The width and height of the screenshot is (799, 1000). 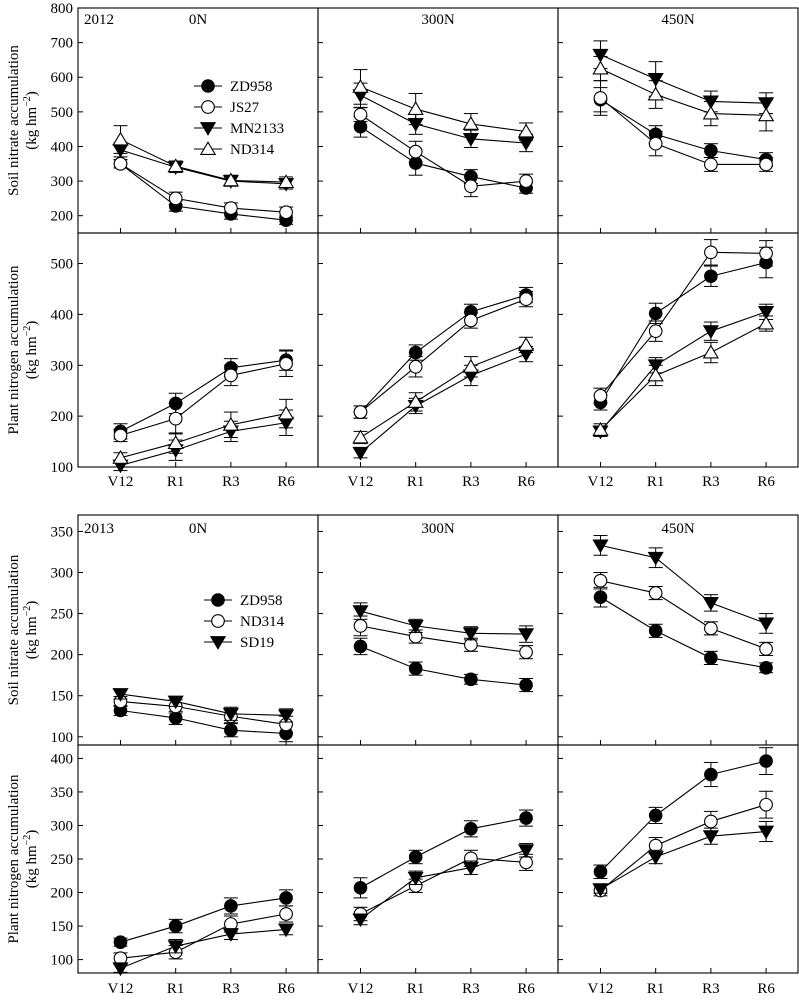 I want to click on y-tick-label: 300, so click(x=62, y=182).